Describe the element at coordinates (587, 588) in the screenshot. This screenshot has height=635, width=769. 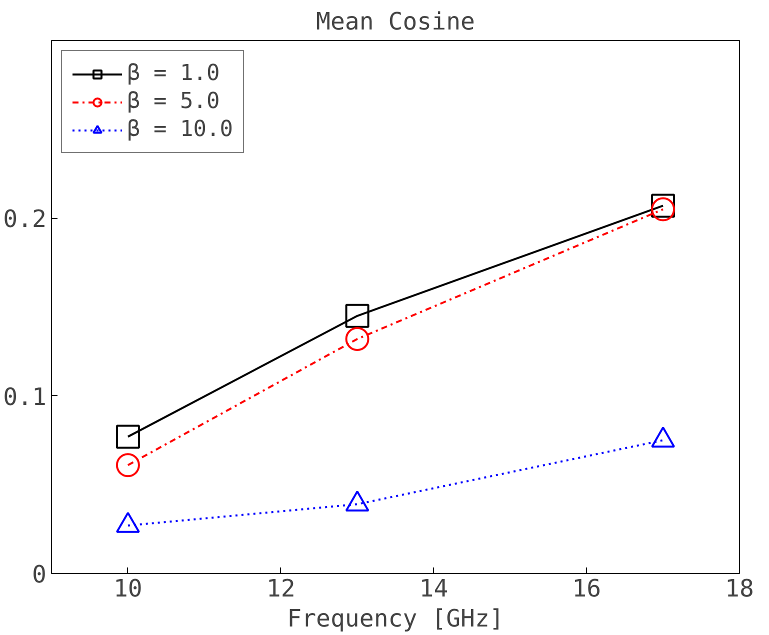
I see `x-tick-label: 16` at that location.